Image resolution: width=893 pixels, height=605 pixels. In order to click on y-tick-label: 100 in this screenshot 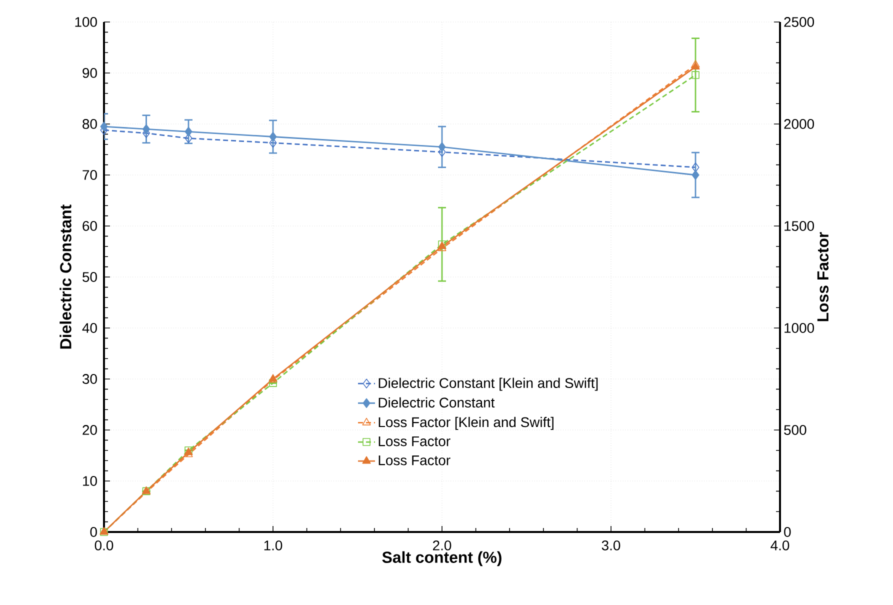, I will do `click(86, 22)`.